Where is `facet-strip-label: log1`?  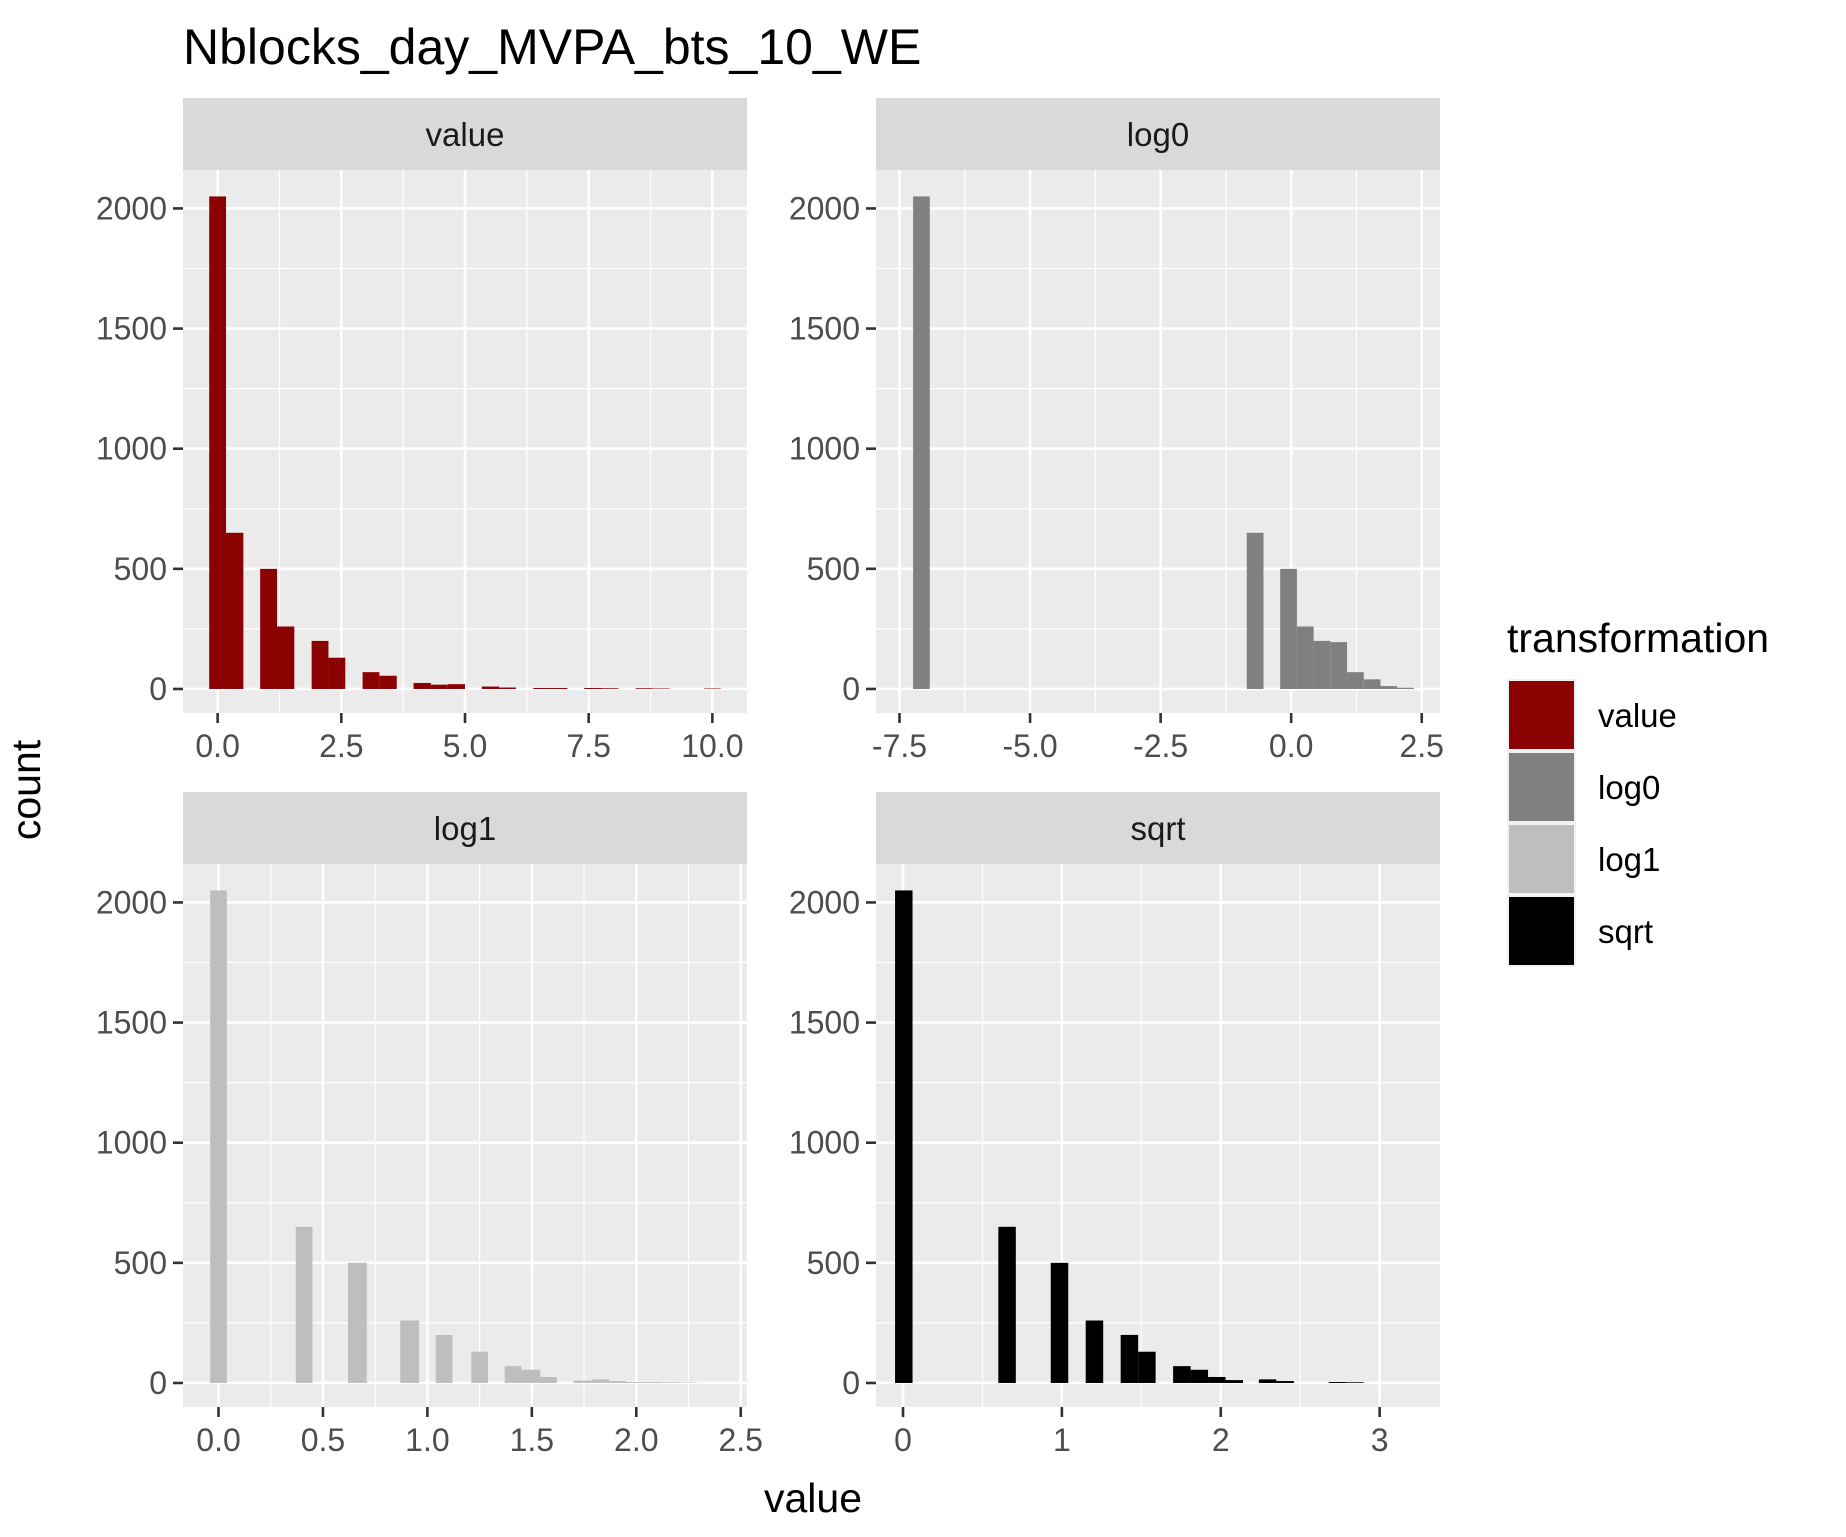 facet-strip-label: log1 is located at coordinates (465, 828).